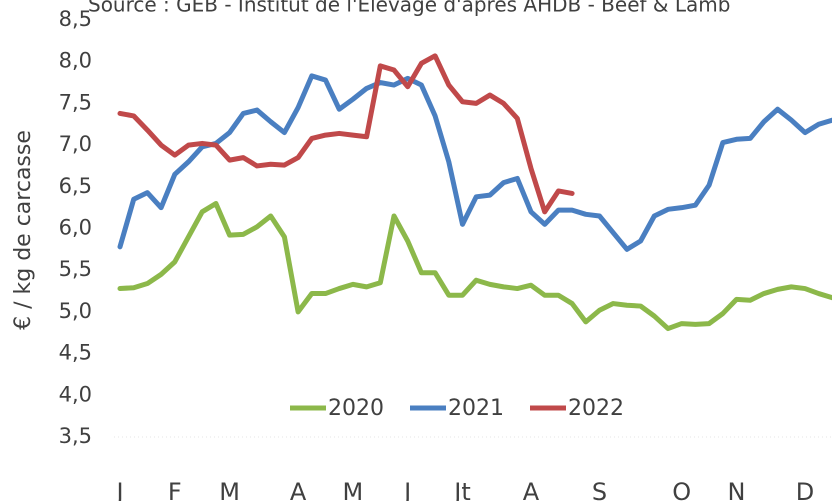 This screenshot has height=501, width=832. Describe the element at coordinates (805, 489) in the screenshot. I see `x-tick-label: D` at that location.